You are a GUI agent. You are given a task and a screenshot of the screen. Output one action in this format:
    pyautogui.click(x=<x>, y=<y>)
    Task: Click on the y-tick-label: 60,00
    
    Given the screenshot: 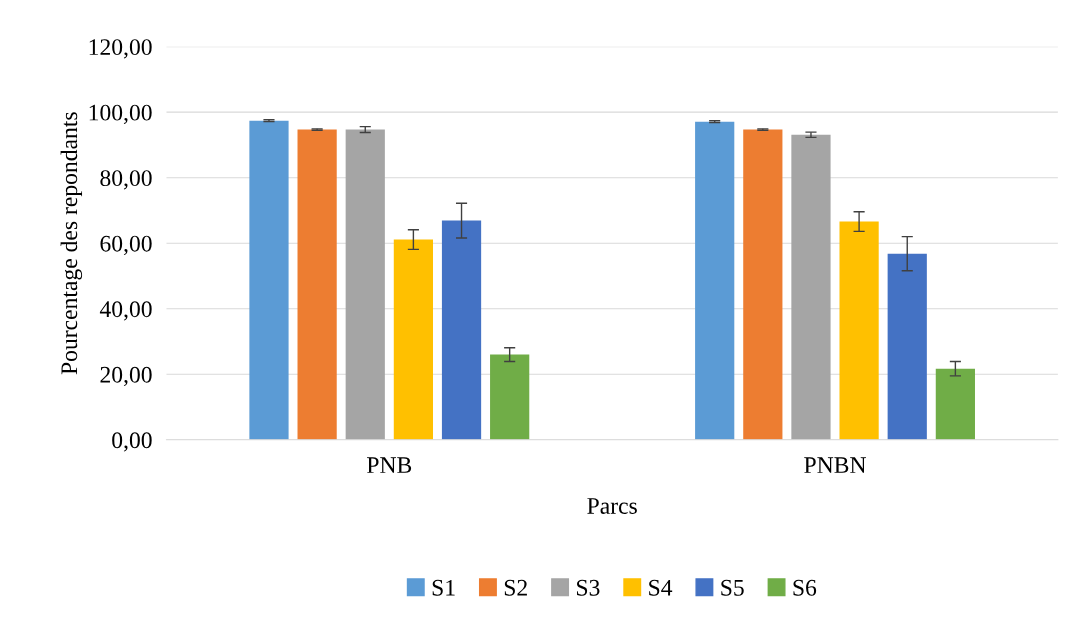 What is the action you would take?
    pyautogui.click(x=126, y=245)
    